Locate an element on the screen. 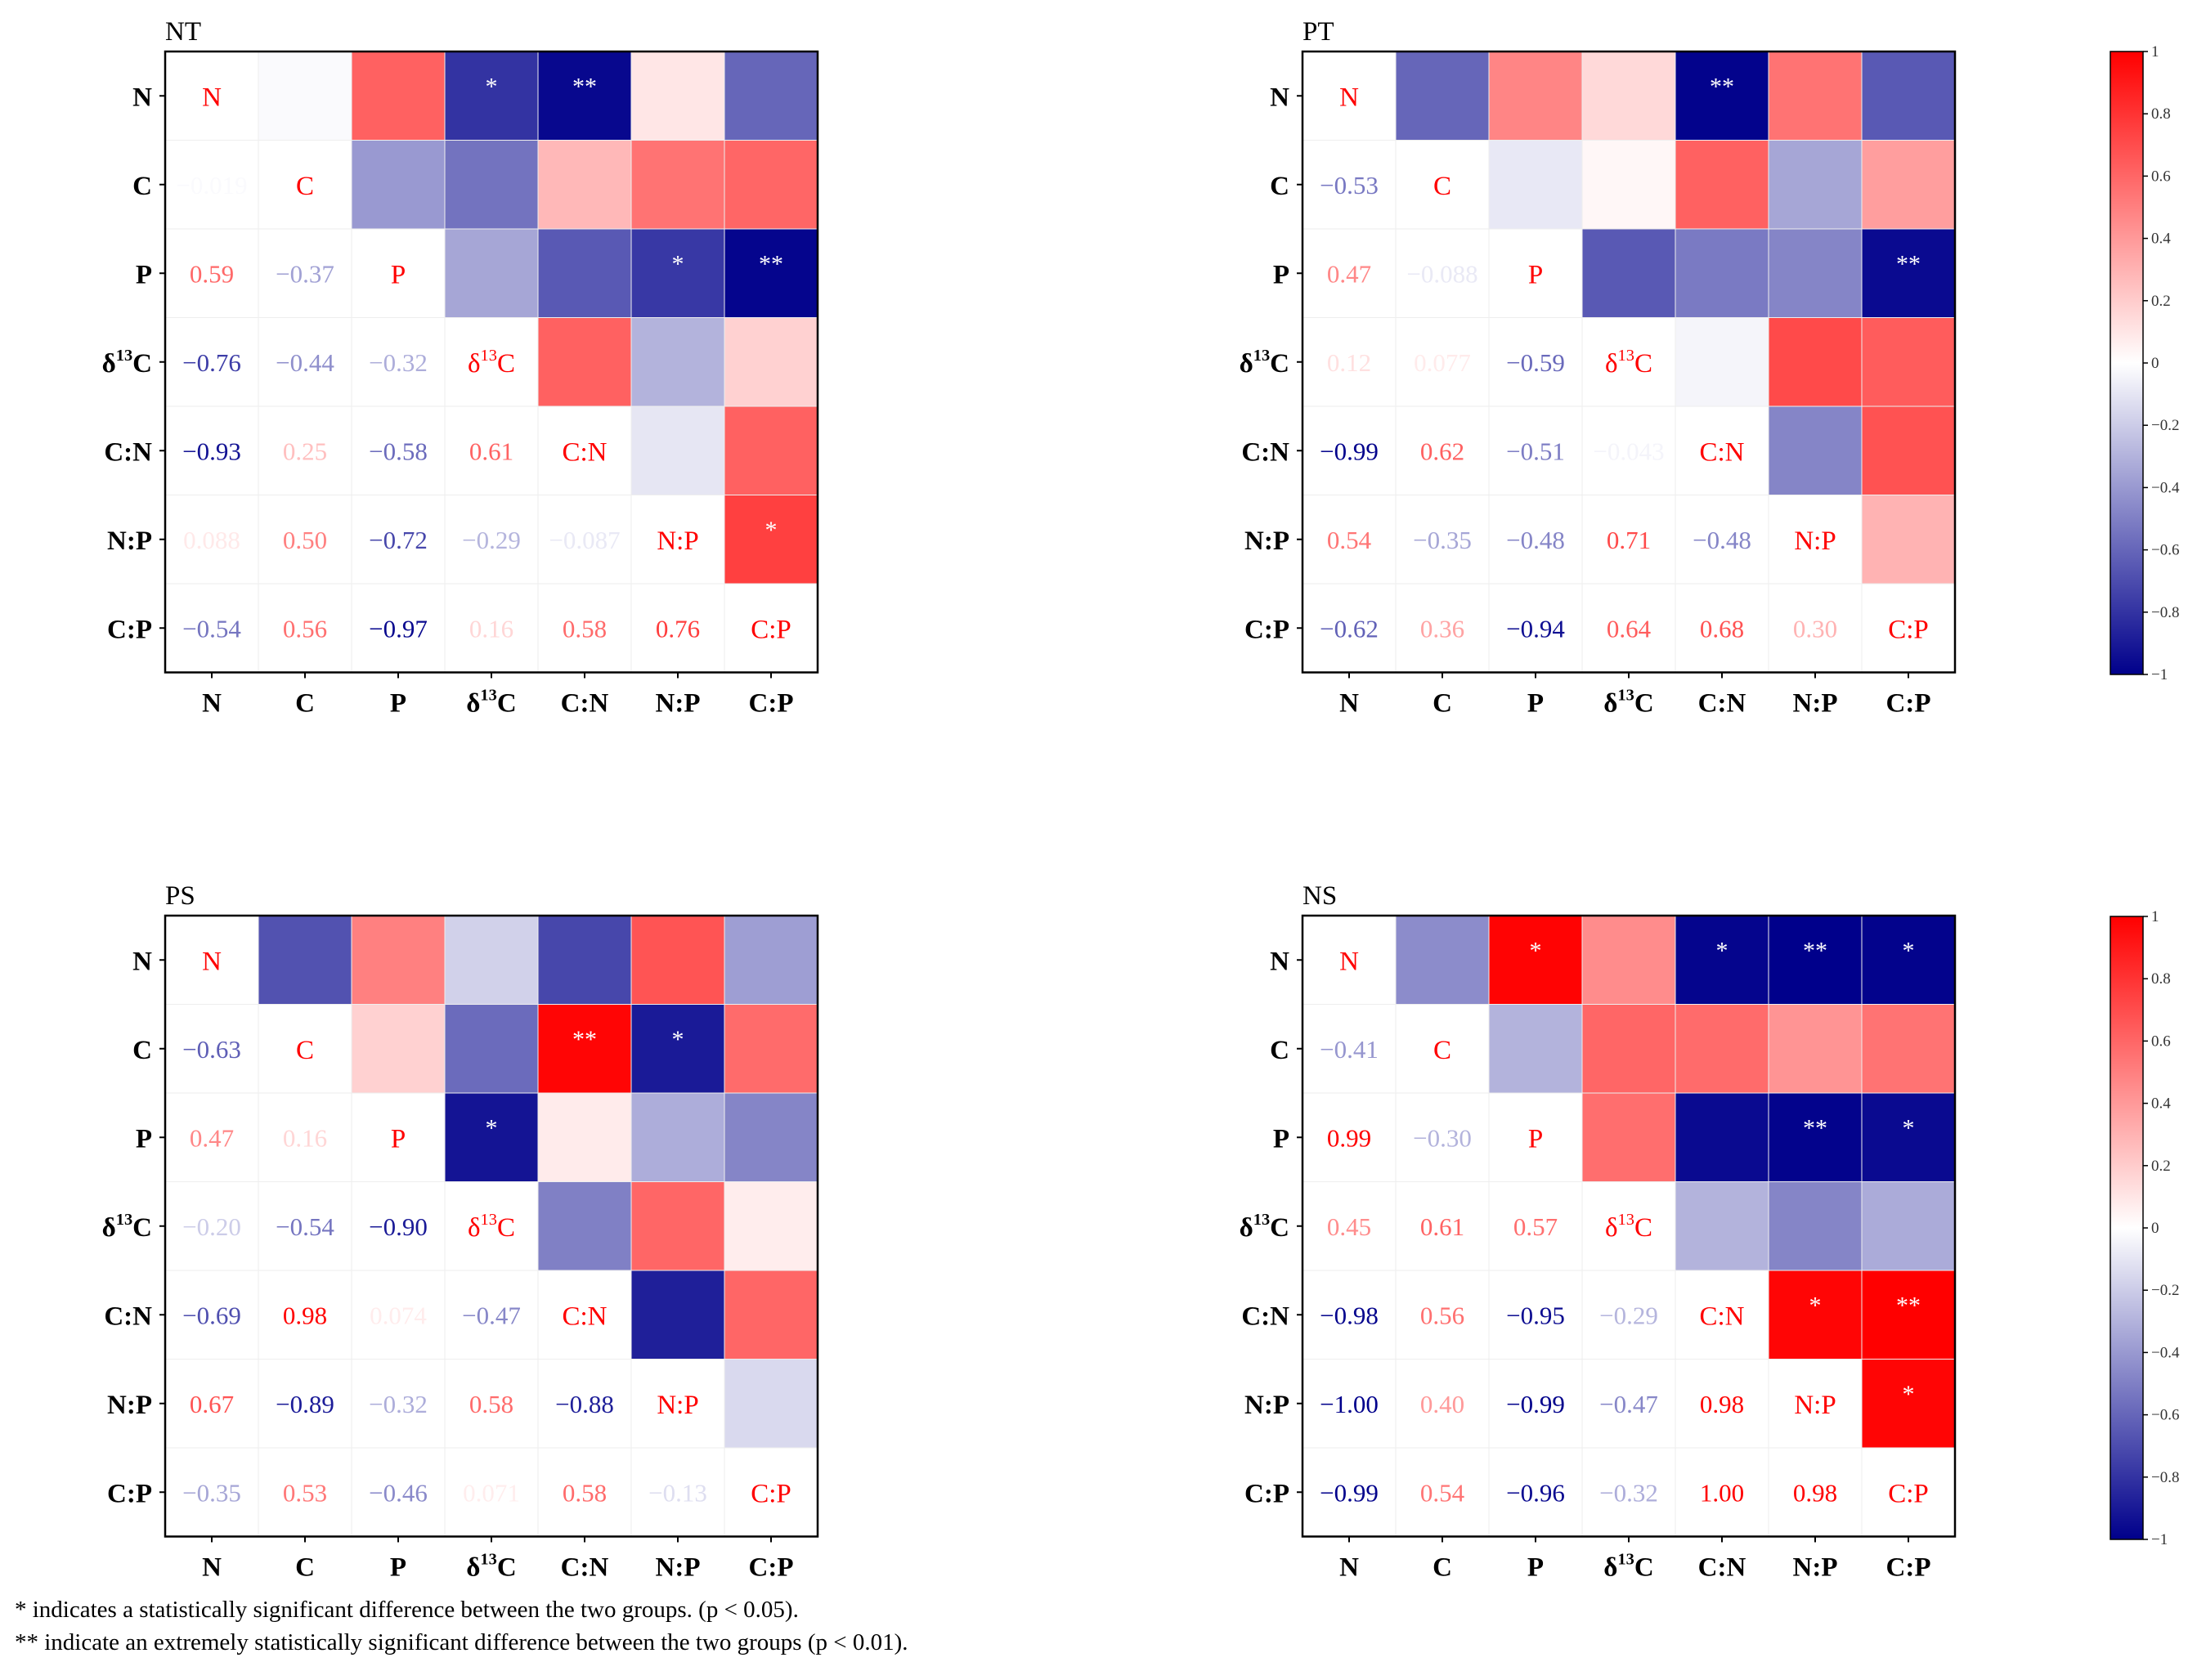 Image resolution: width=2206 pixels, height=1680 pixels. row-label-n: N is located at coordinates (142, 961).